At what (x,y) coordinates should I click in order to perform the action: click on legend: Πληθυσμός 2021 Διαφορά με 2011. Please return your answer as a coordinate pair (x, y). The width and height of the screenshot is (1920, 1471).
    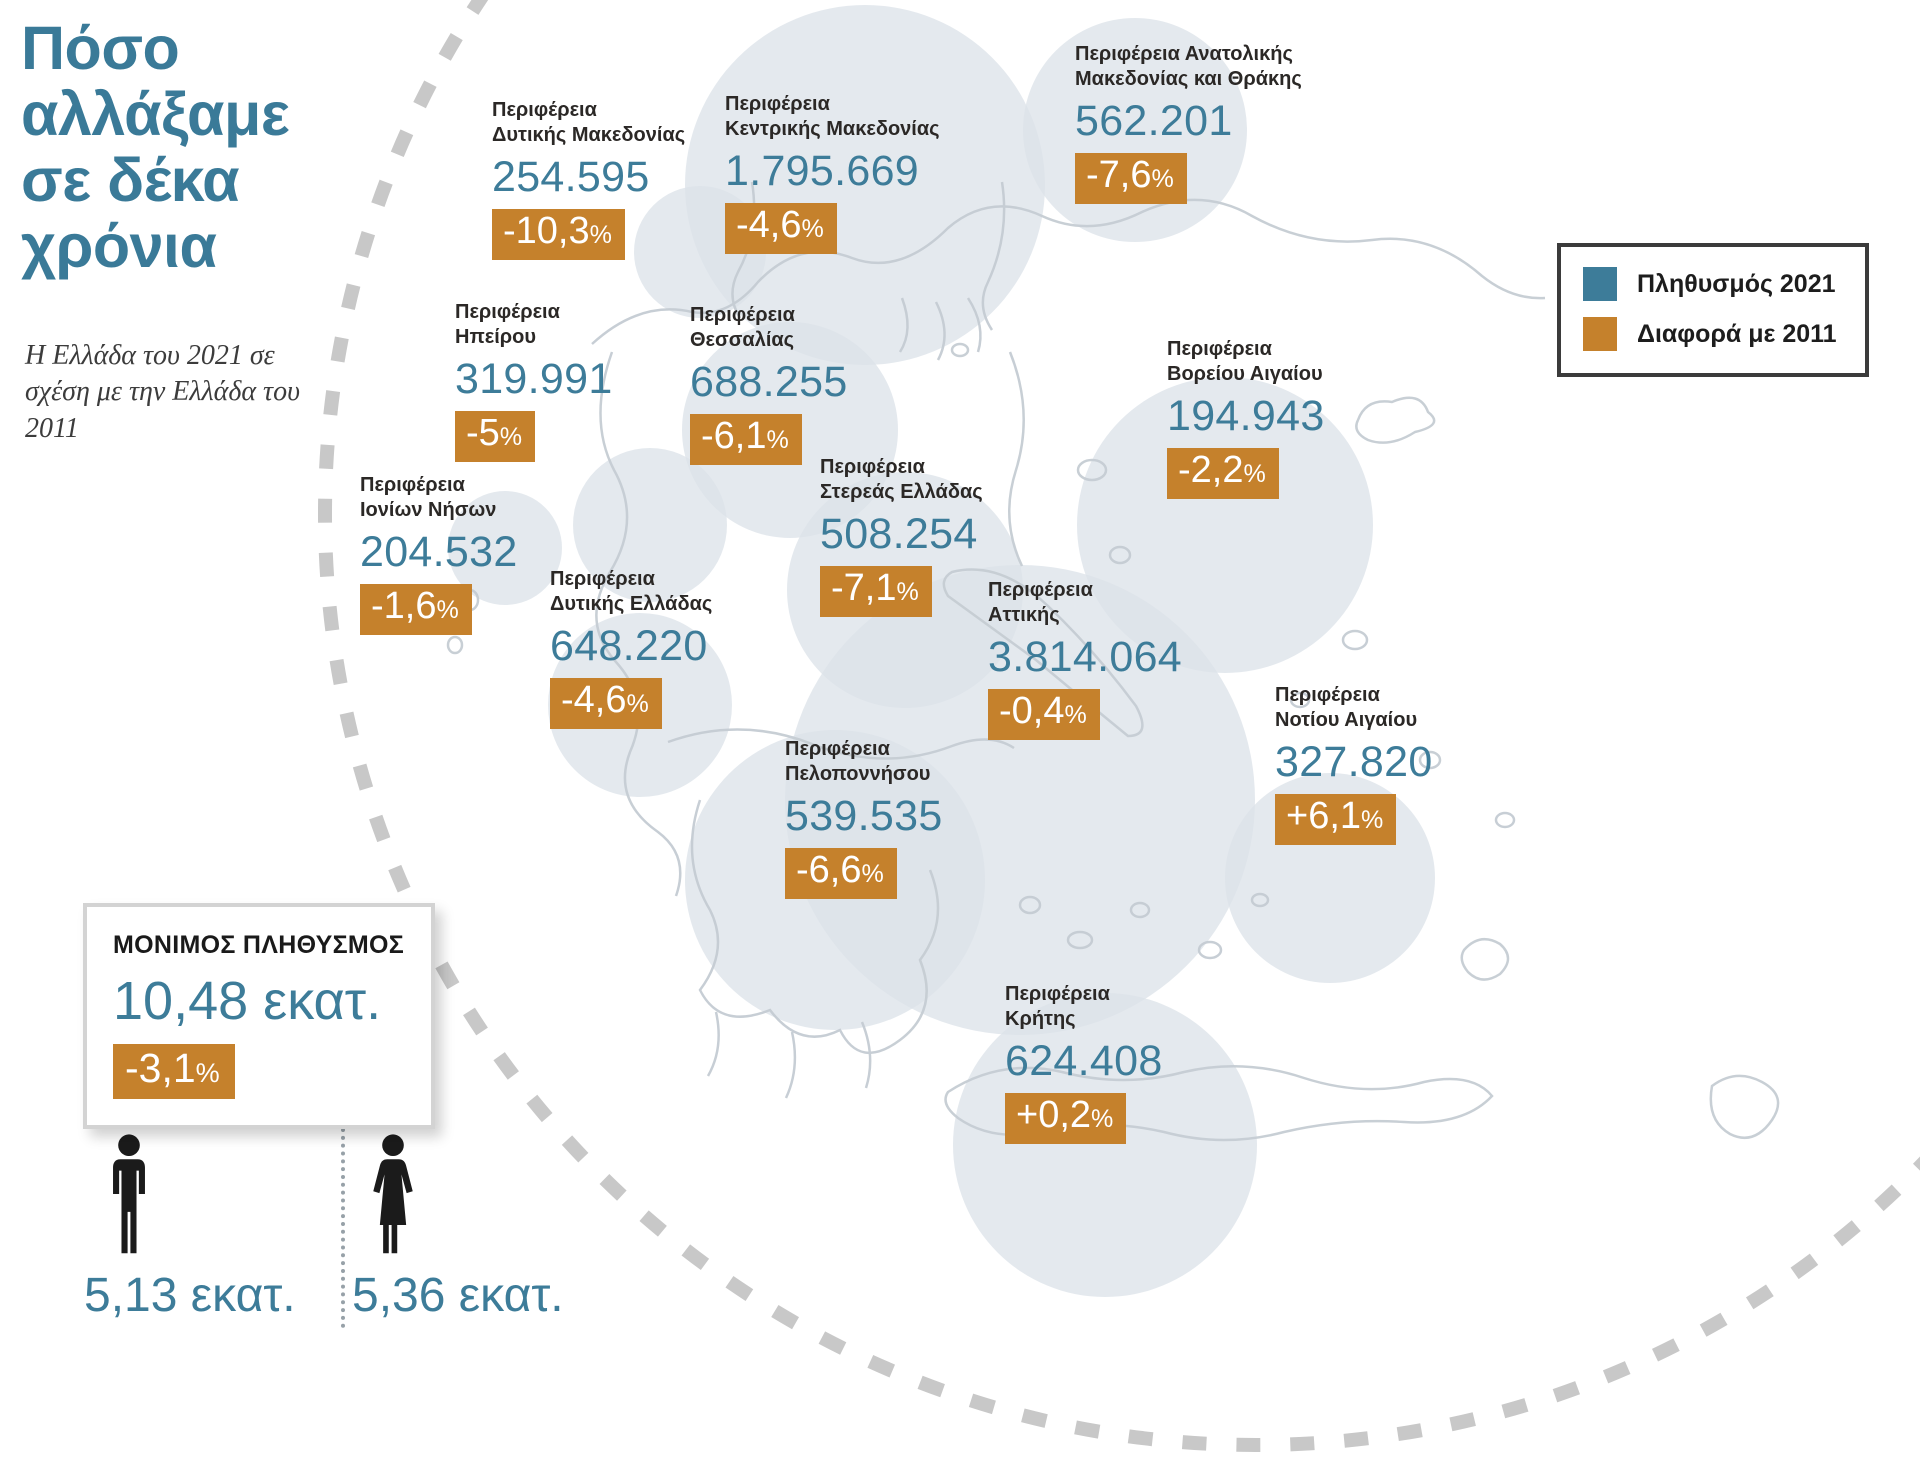
    Looking at the image, I should click on (1713, 310).